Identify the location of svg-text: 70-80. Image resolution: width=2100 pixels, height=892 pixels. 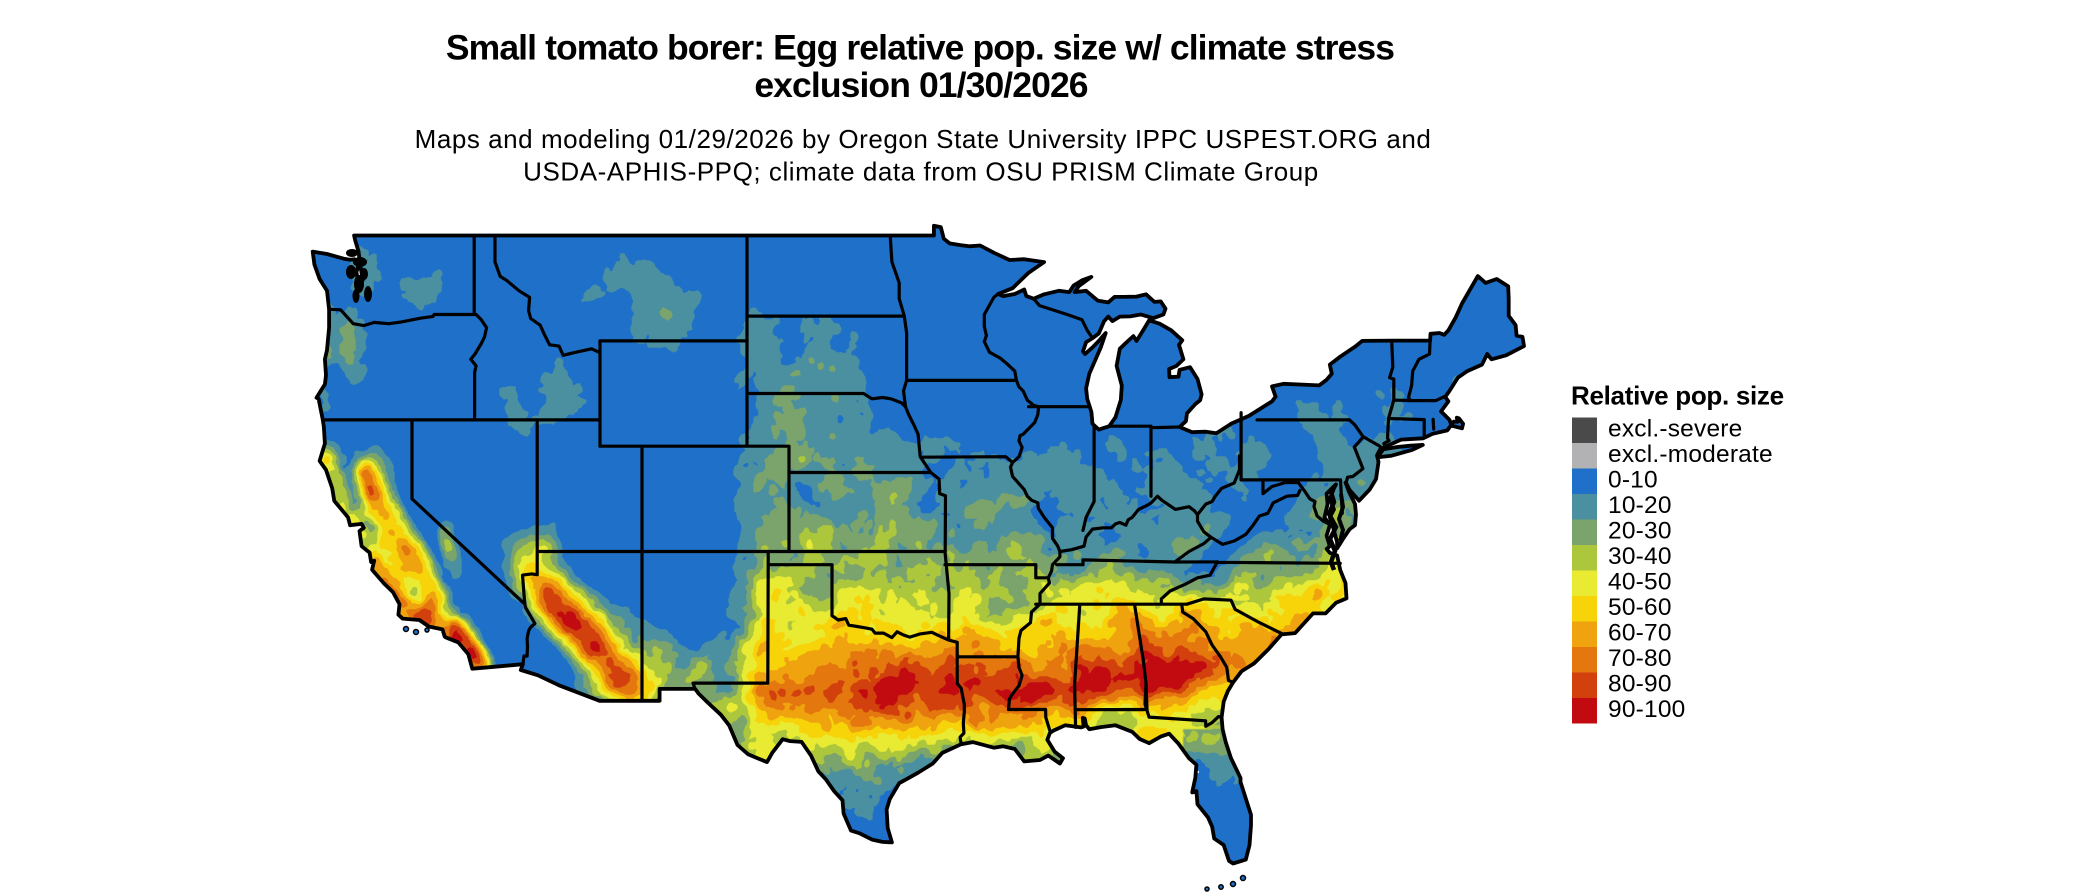
(1640, 658).